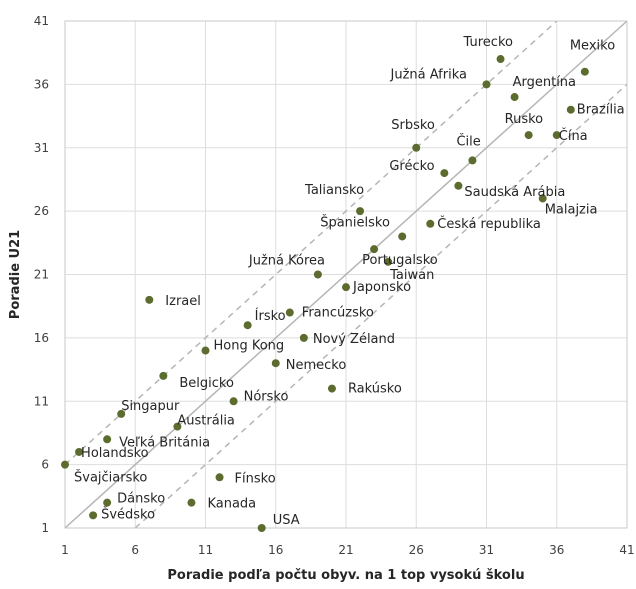  I want to click on point-label: Fínsko, so click(255, 478).